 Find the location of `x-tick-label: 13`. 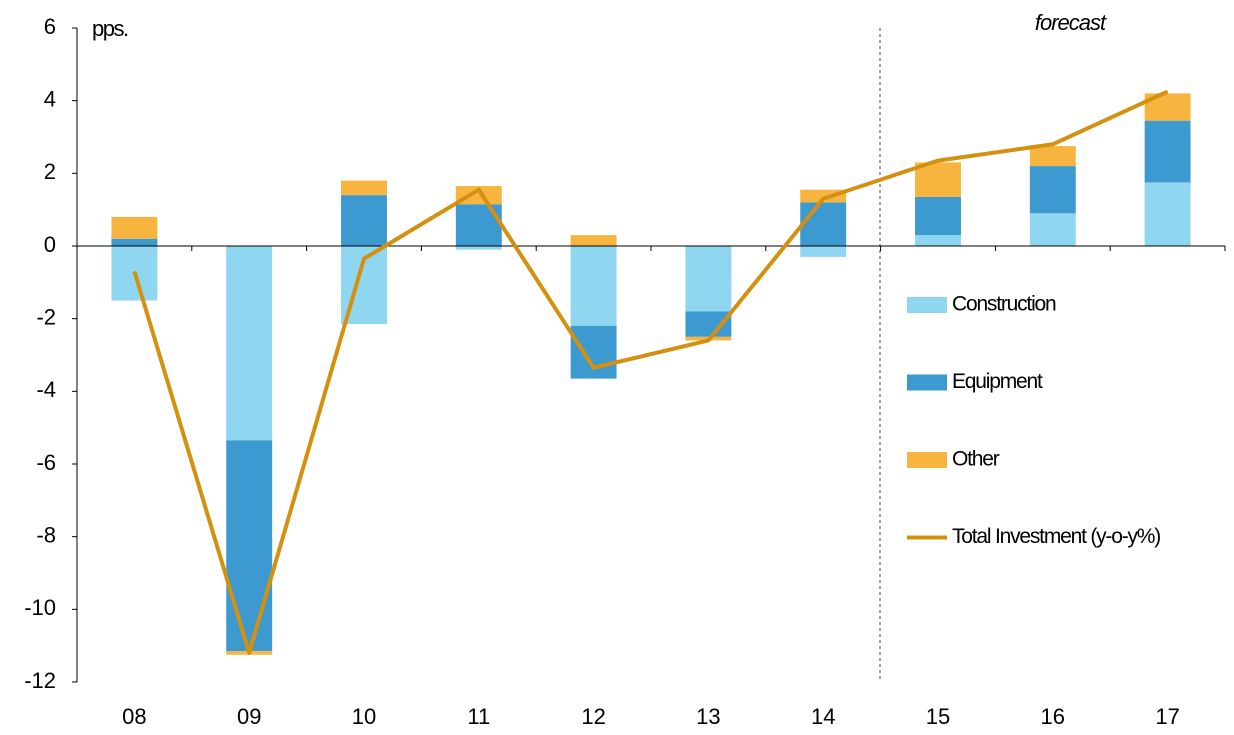

x-tick-label: 13 is located at coordinates (708, 716).